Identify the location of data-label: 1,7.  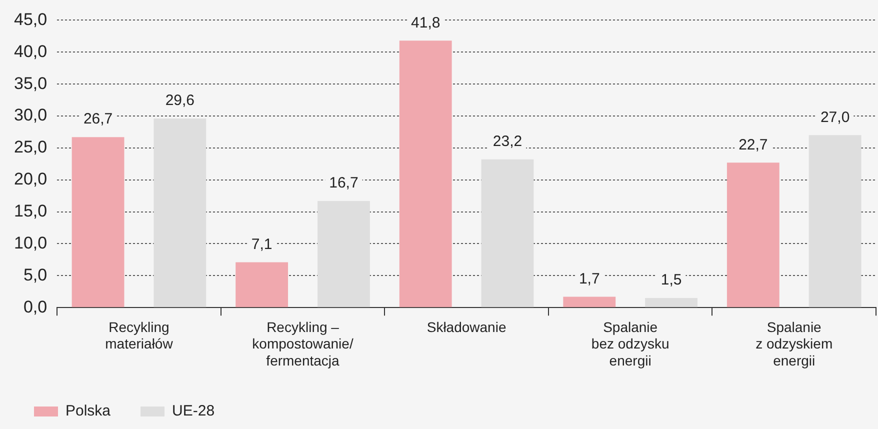
(589, 279).